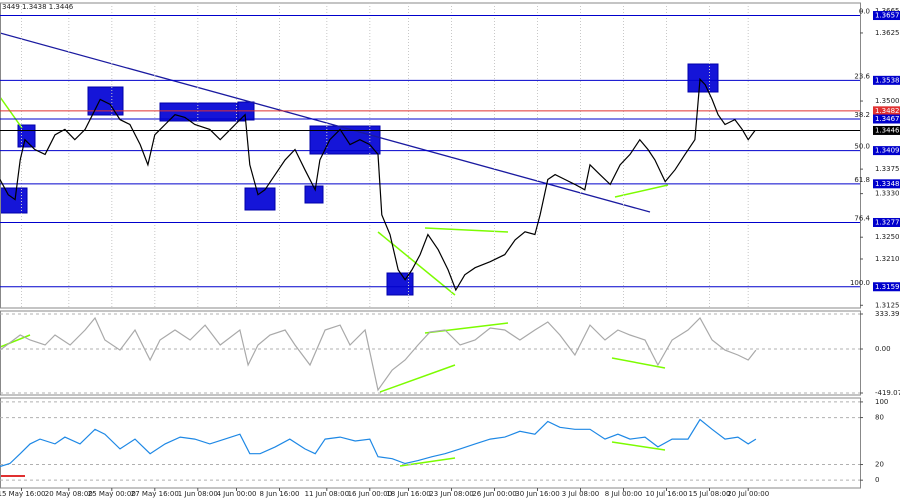 The height and width of the screenshot is (500, 900). Describe the element at coordinates (887, 33) in the screenshot. I see `y-tick-label: 1.3625` at that location.